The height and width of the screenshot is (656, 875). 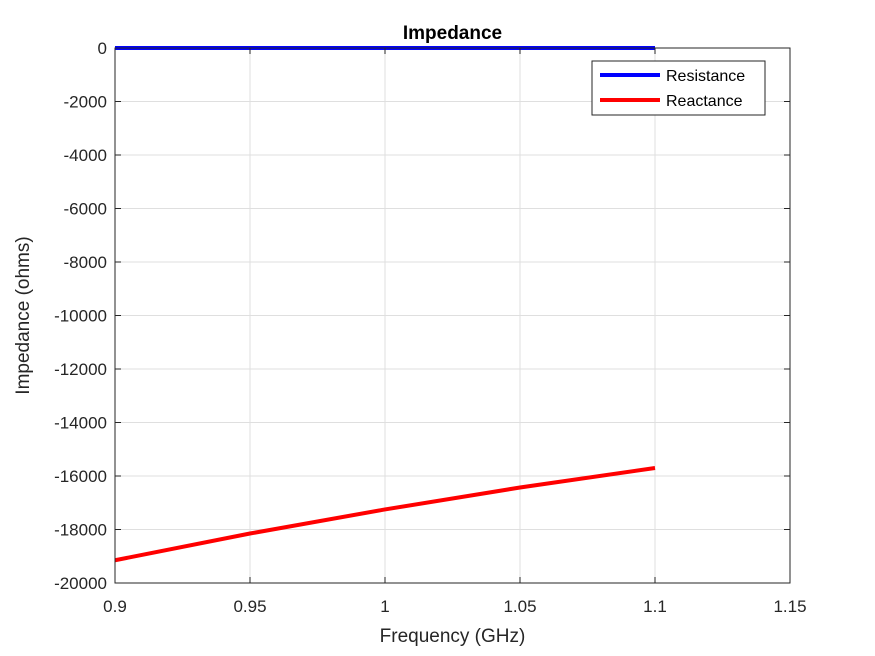 I want to click on legend-box, so click(x=678, y=88).